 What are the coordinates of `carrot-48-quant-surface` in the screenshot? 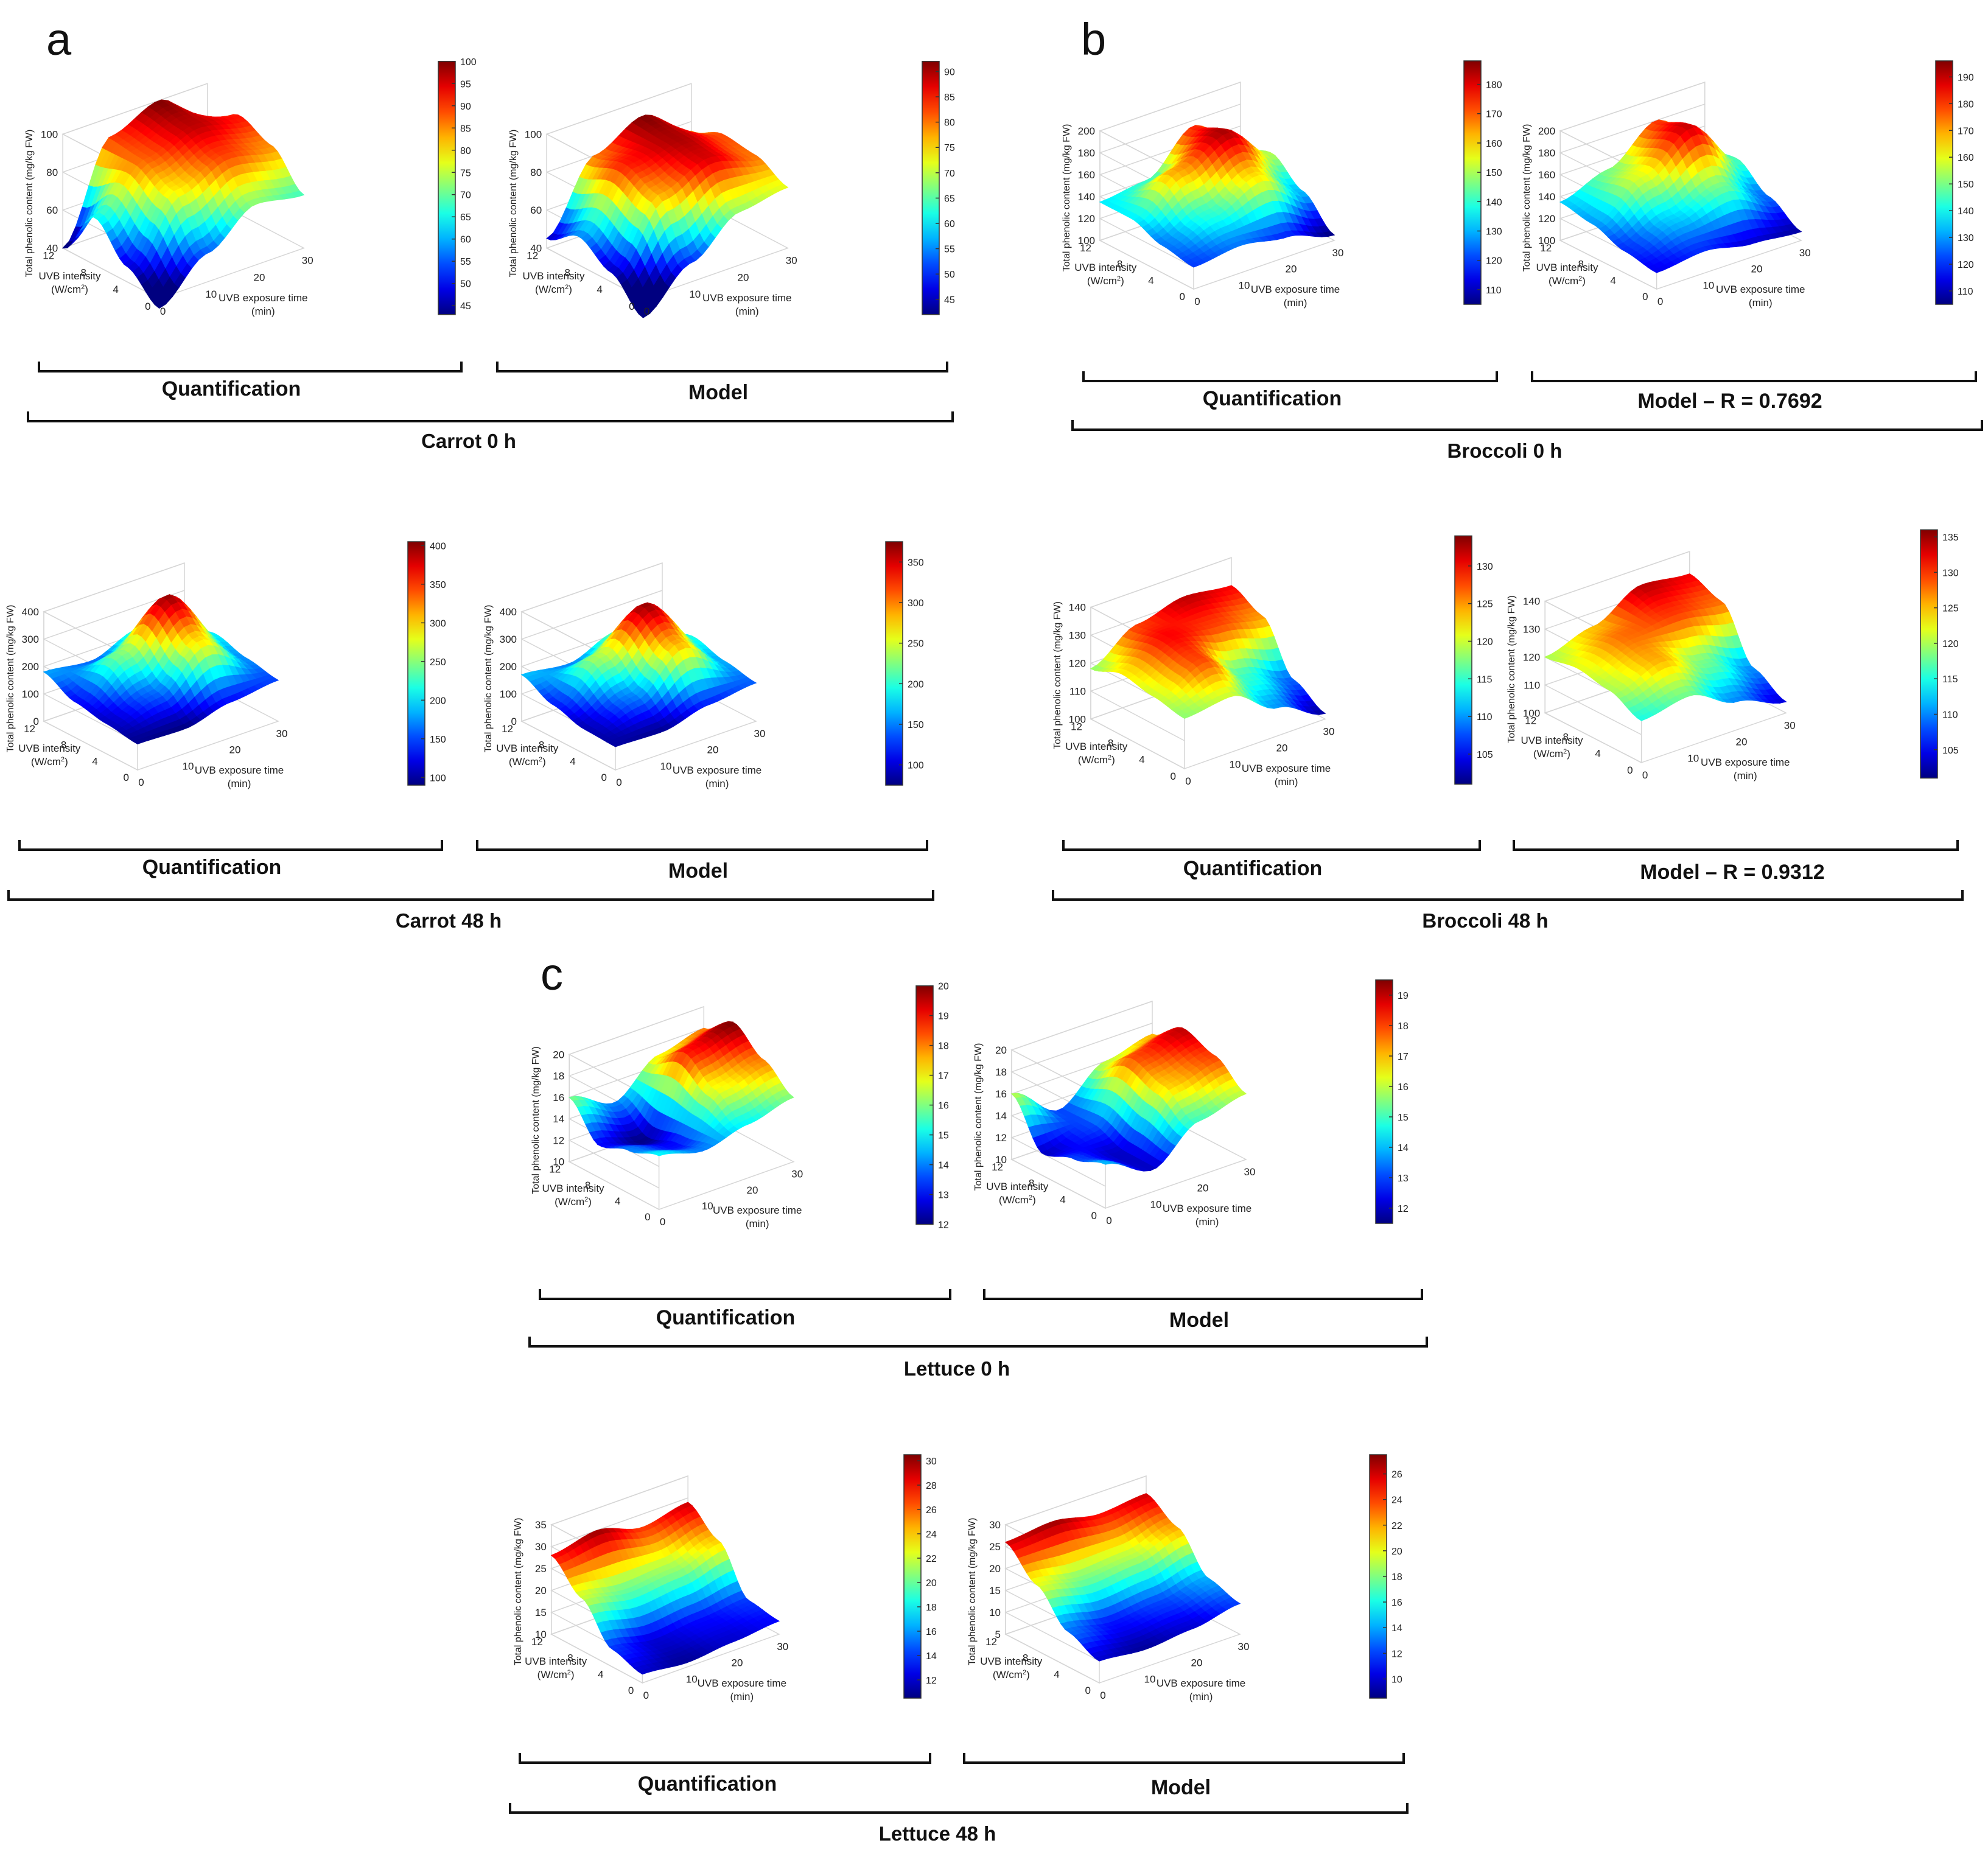 It's located at (161, 669).